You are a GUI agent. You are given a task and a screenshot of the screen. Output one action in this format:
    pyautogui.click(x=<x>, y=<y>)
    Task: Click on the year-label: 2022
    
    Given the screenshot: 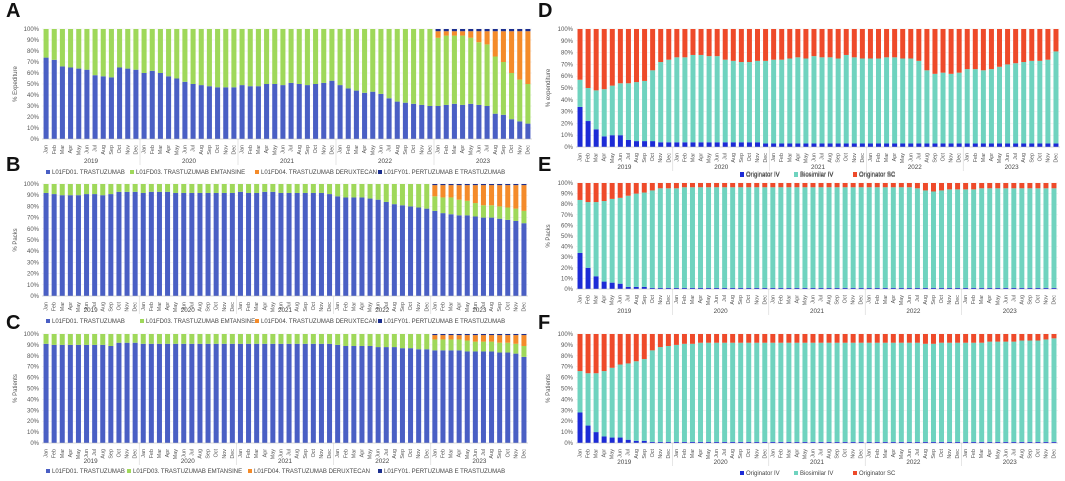 What is the action you would take?
    pyautogui.click(x=913, y=462)
    